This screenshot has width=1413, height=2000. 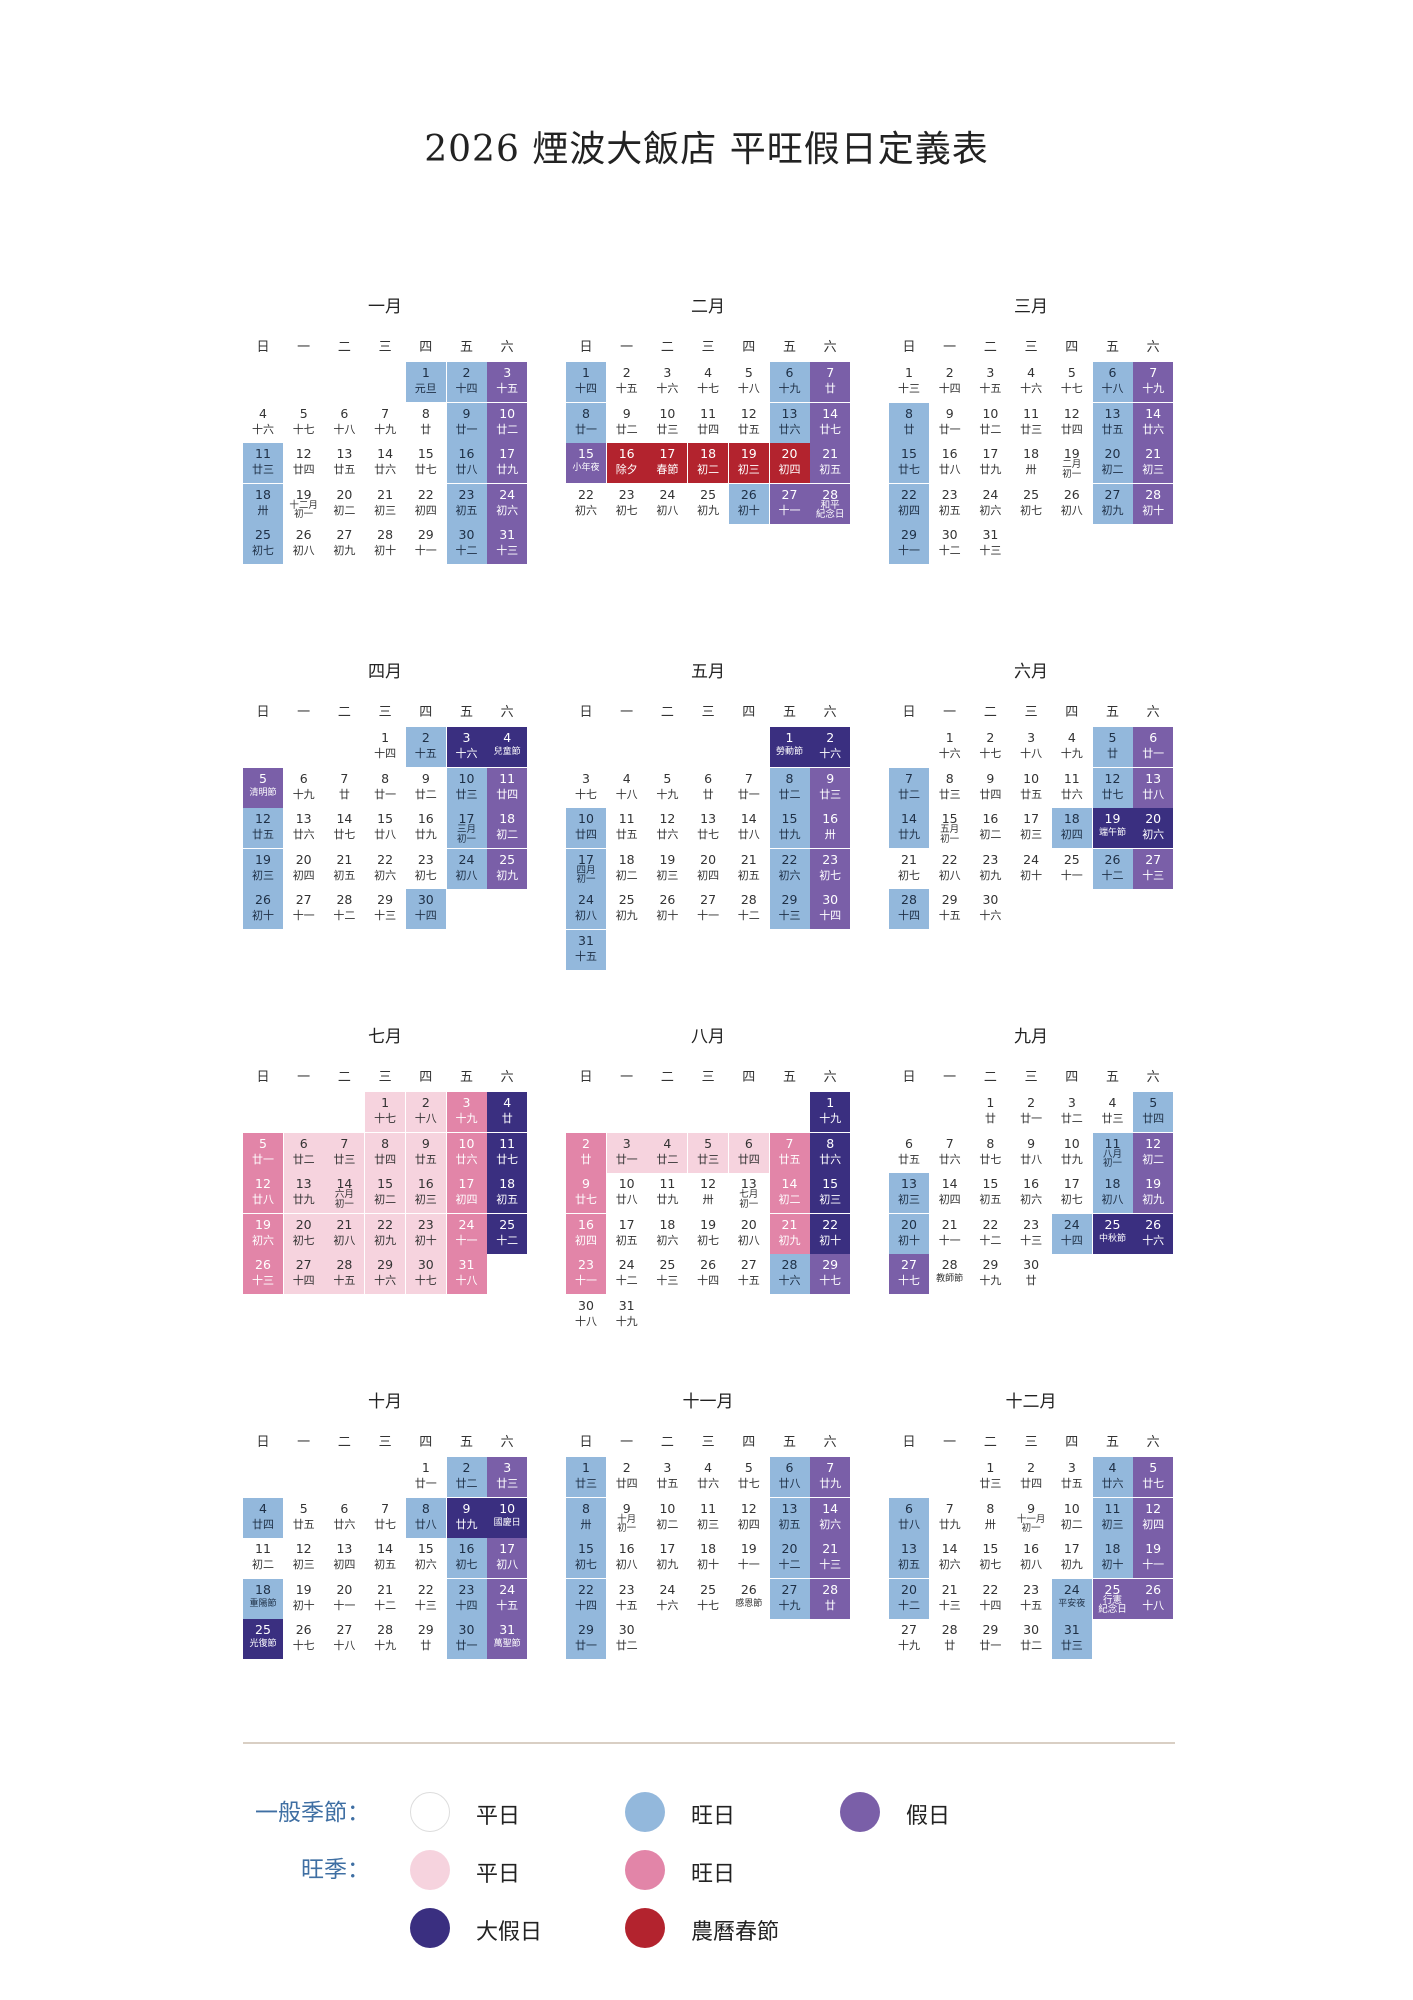 What do you see at coordinates (425, 1193) in the screenshot?
I see `day-cell: 16 初三` at bounding box center [425, 1193].